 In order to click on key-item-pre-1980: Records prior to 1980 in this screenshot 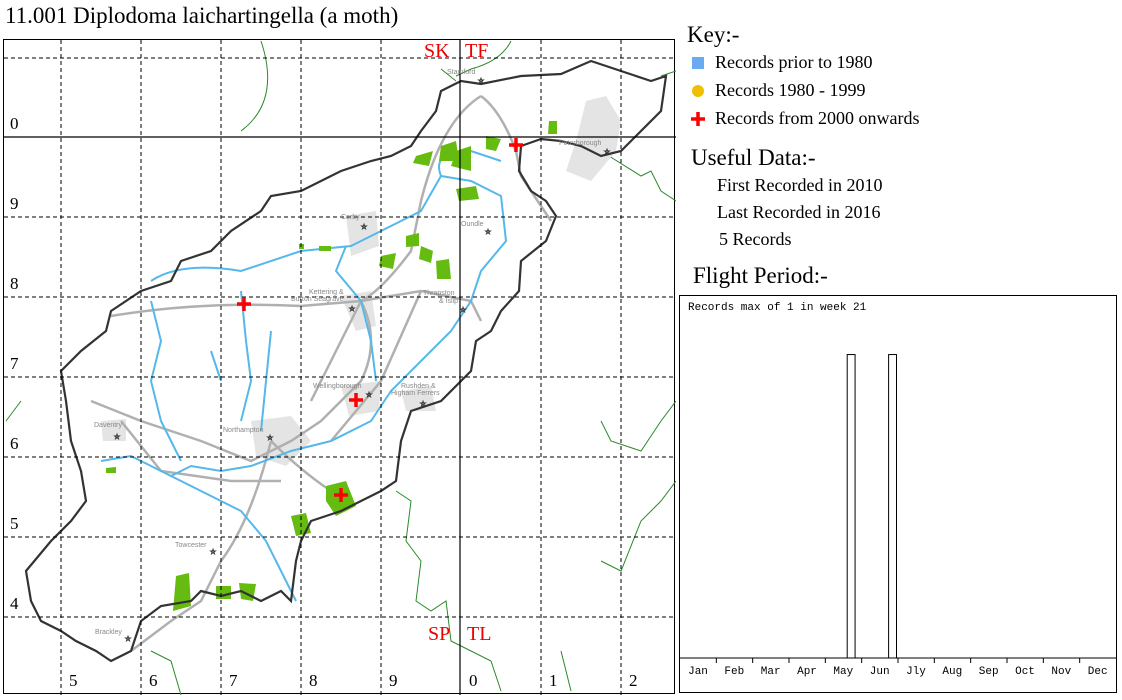, I will do `click(794, 62)`.